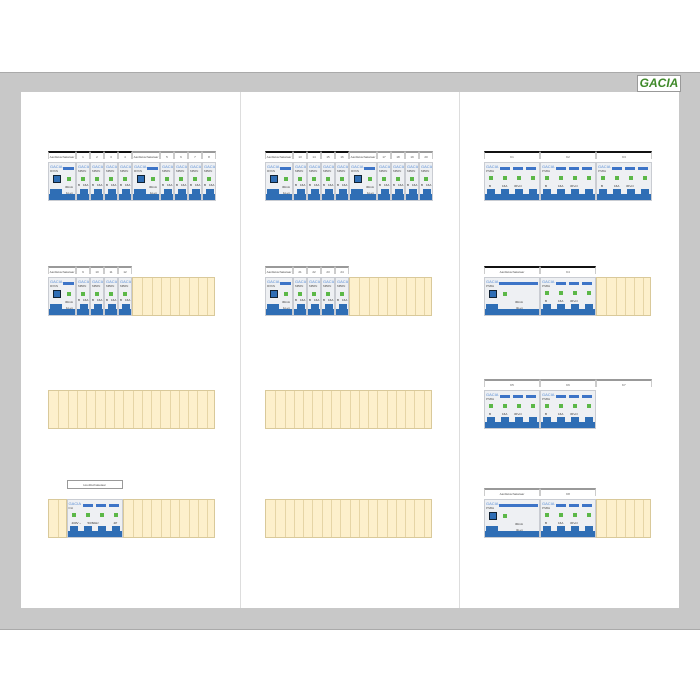 This screenshot has width=700, height=700. What do you see at coordinates (195, 155) in the screenshot?
I see `circuit-label: 7` at bounding box center [195, 155].